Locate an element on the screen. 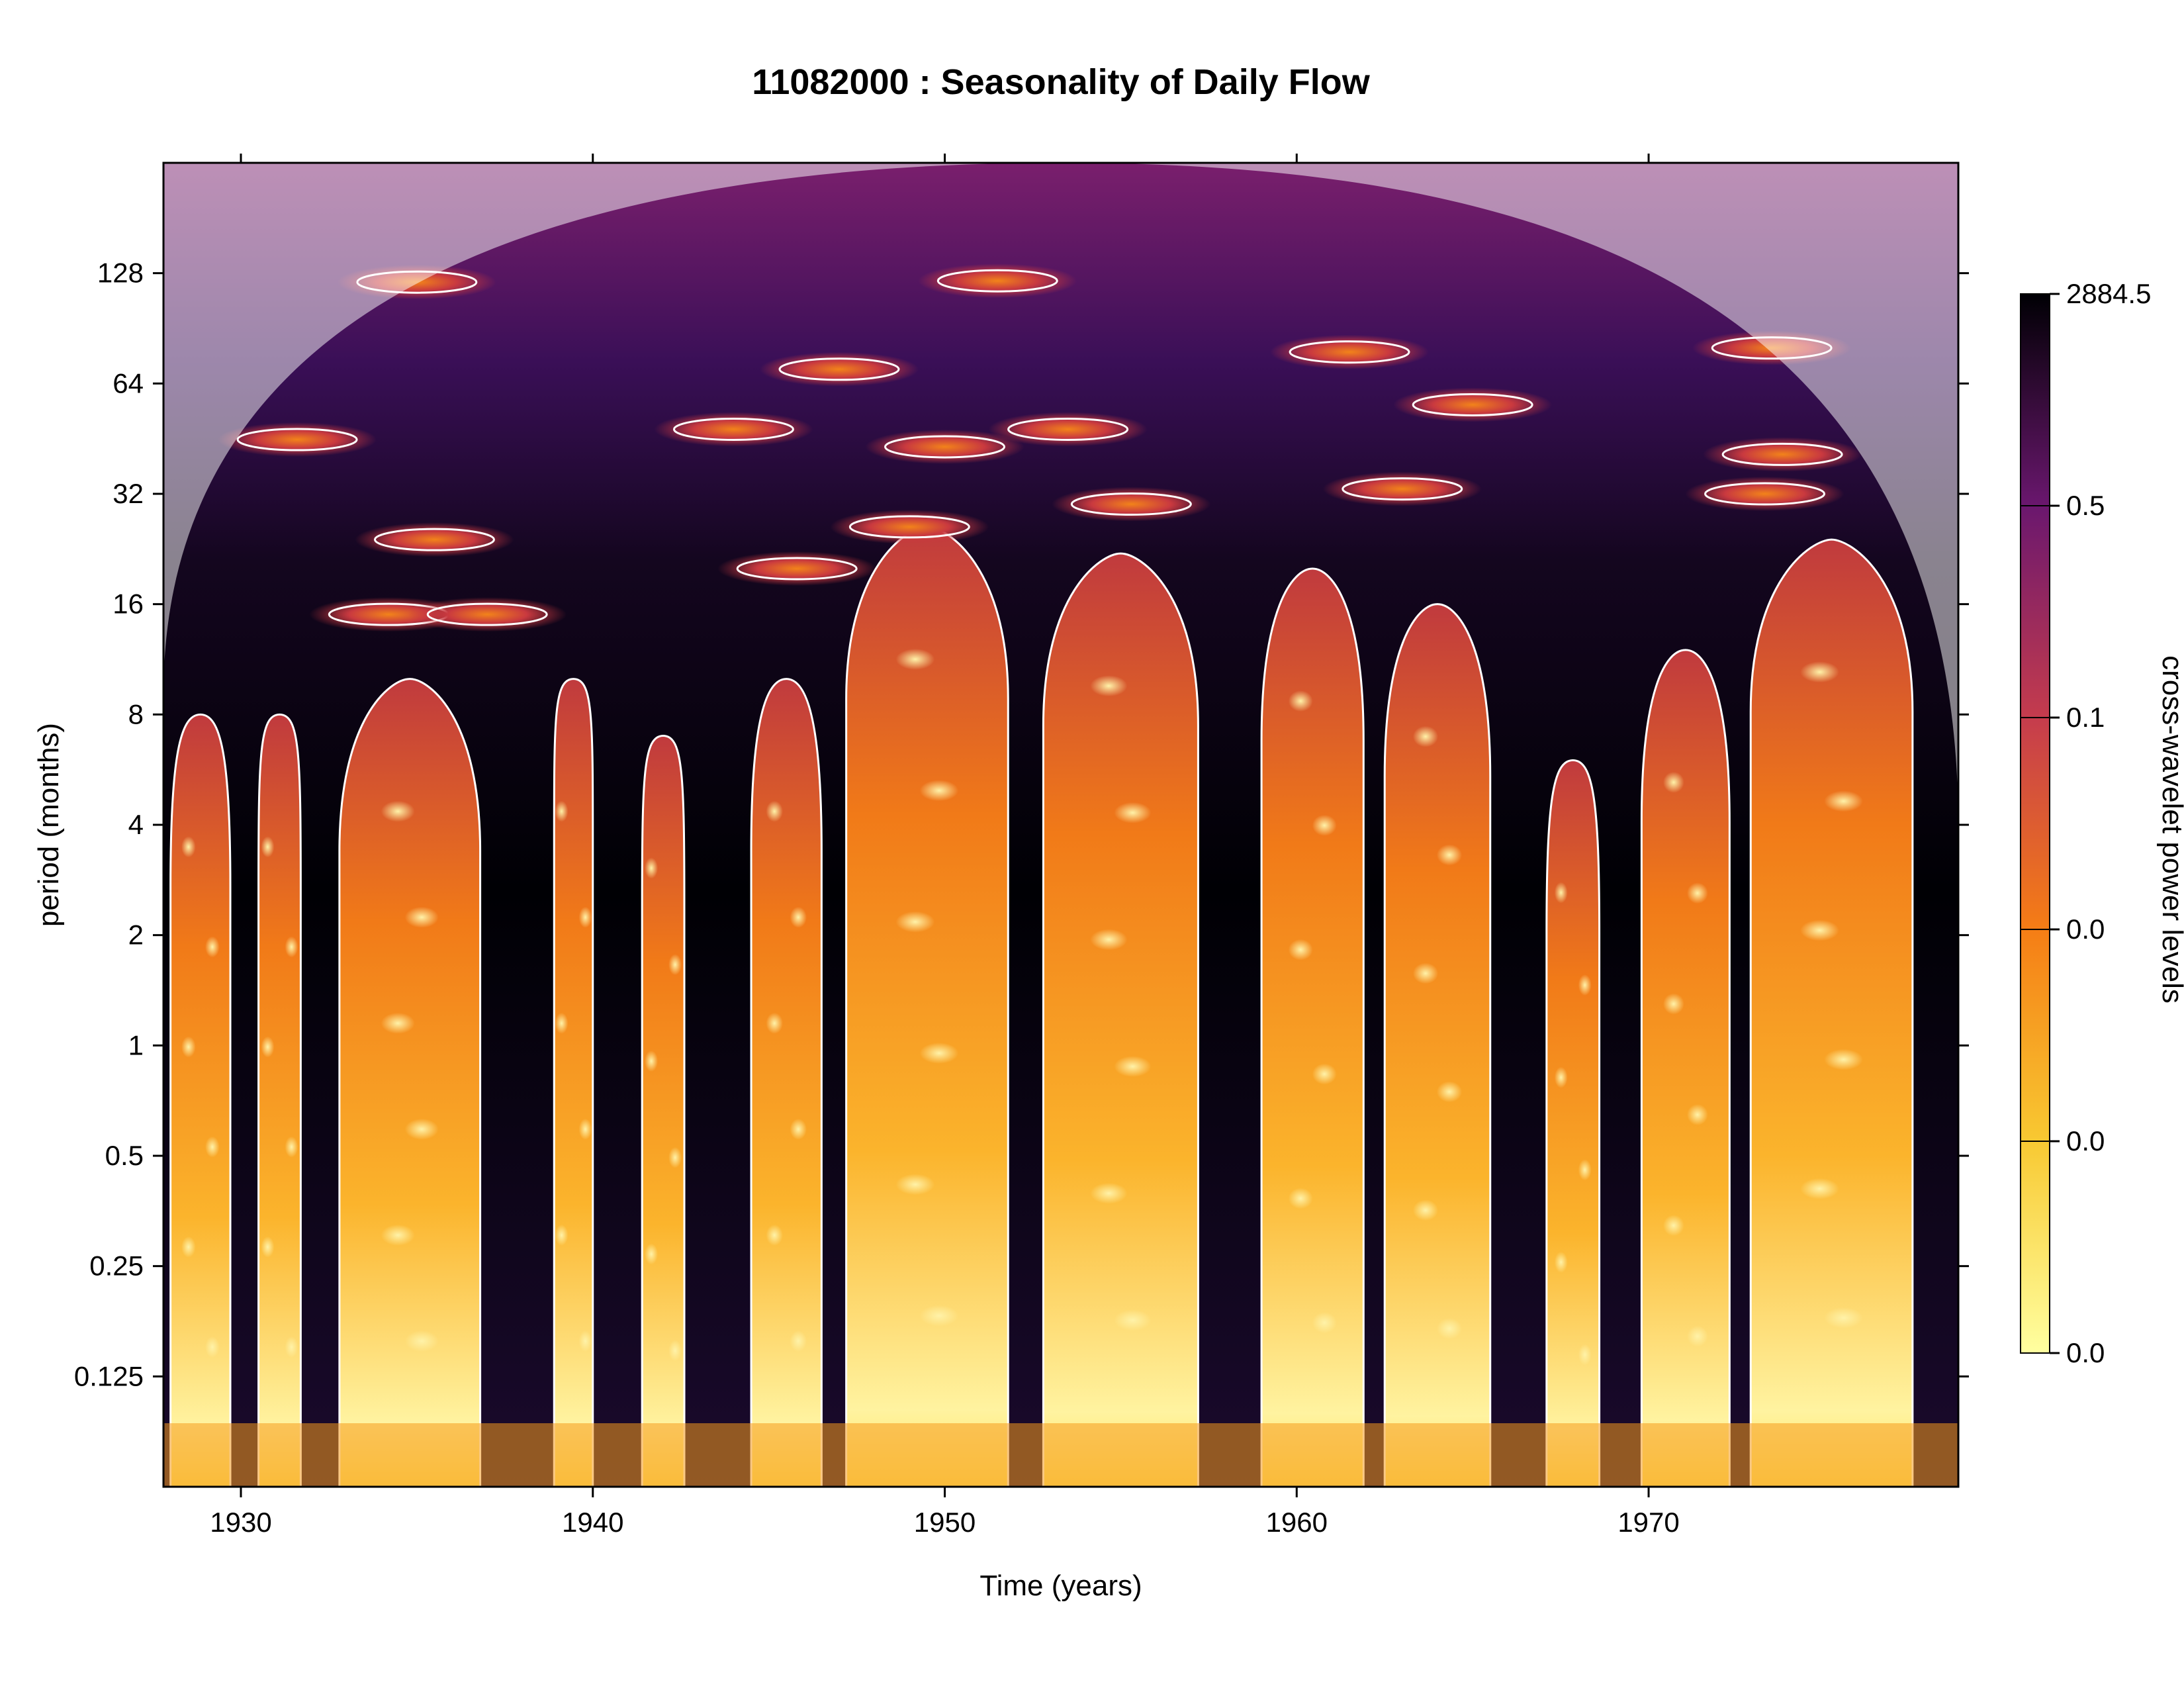 This screenshot has width=2184, height=1688. colorbar-tick-label: 0.5 is located at coordinates (2085, 505).